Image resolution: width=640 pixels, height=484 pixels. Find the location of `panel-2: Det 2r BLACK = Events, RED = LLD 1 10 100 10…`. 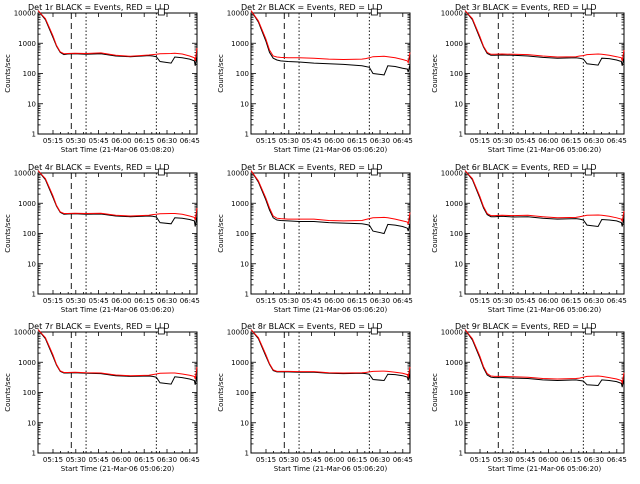

panel-2: Det 2r BLACK = Events, RED = LLD 1 10 100 10… is located at coordinates (315, 78).